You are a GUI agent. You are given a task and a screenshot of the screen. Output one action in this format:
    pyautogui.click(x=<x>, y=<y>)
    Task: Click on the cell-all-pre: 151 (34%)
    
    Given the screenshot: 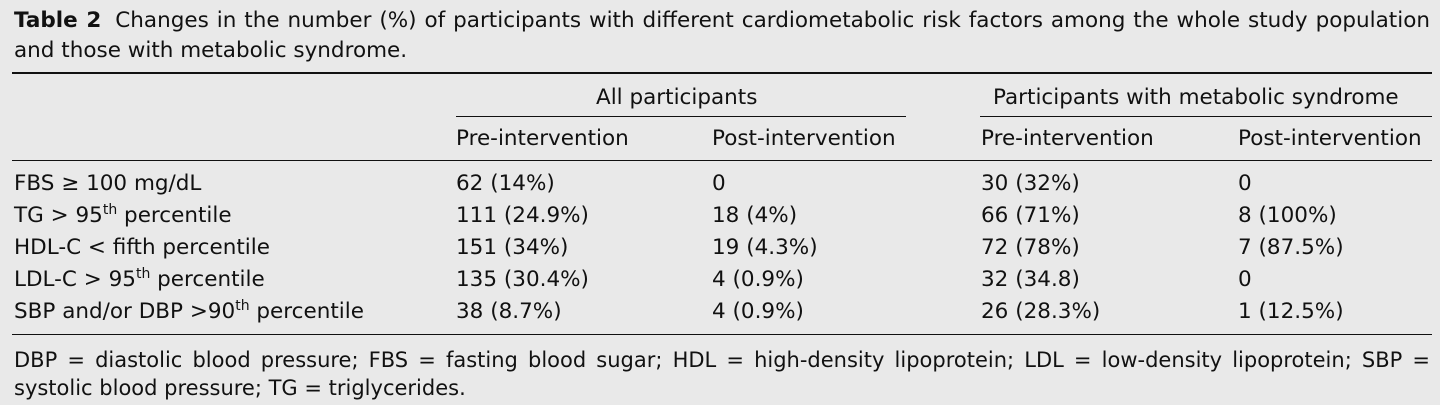 What is the action you would take?
    pyautogui.click(x=512, y=247)
    